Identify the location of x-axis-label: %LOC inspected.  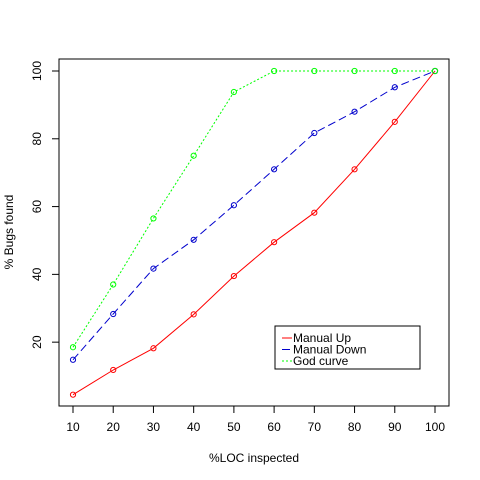
(254, 458).